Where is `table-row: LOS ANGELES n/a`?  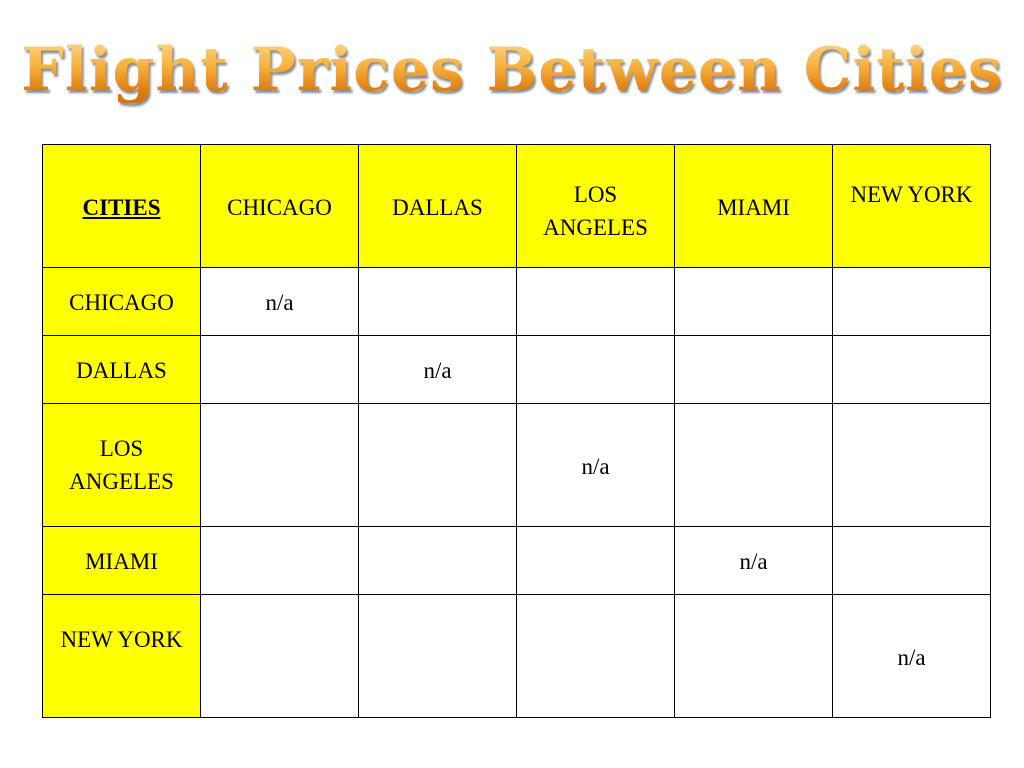 table-row: LOS ANGELES n/a is located at coordinates (516, 465).